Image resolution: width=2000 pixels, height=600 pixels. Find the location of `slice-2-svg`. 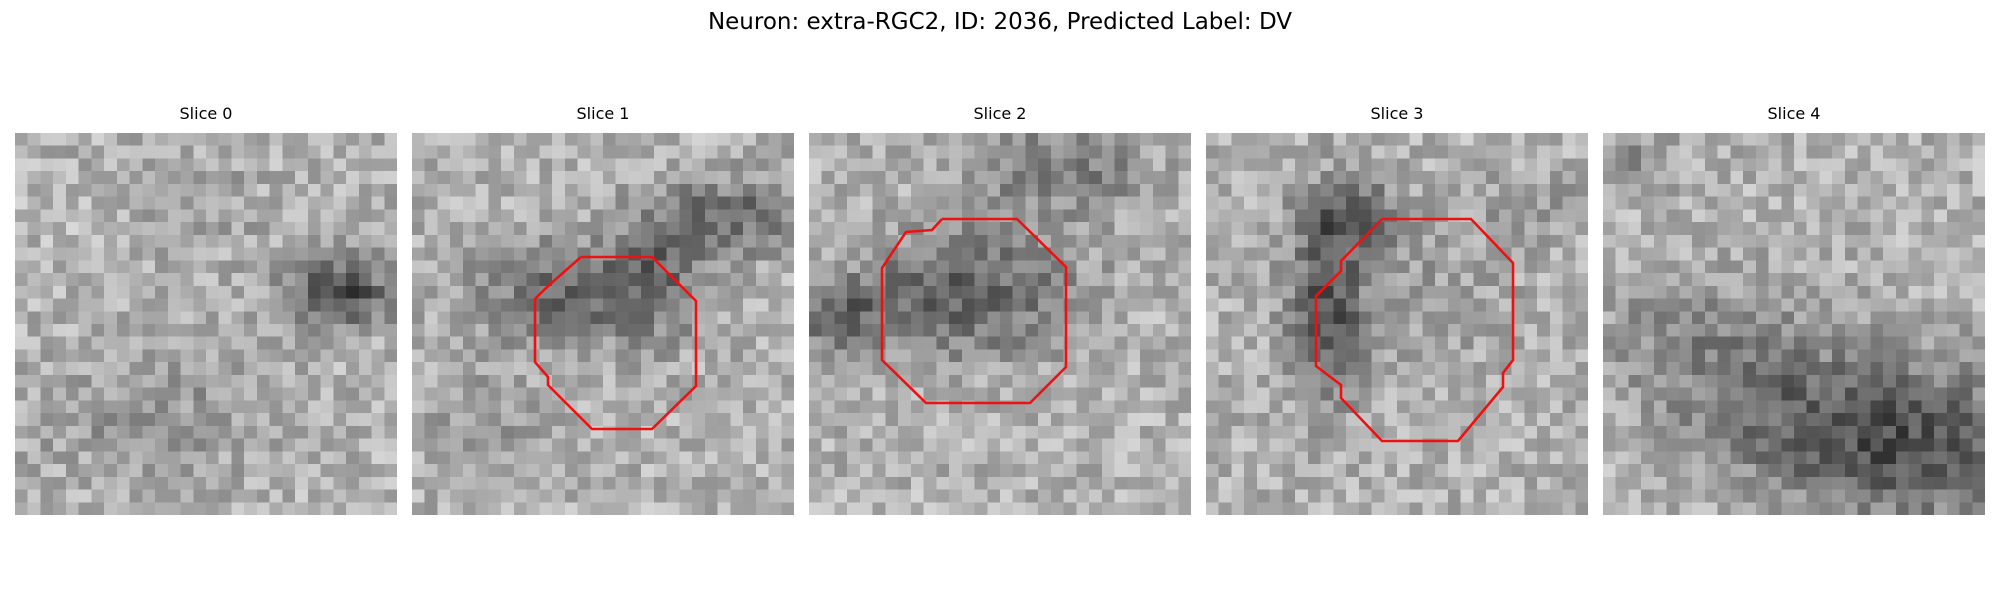

slice-2-svg is located at coordinates (1000, 324).